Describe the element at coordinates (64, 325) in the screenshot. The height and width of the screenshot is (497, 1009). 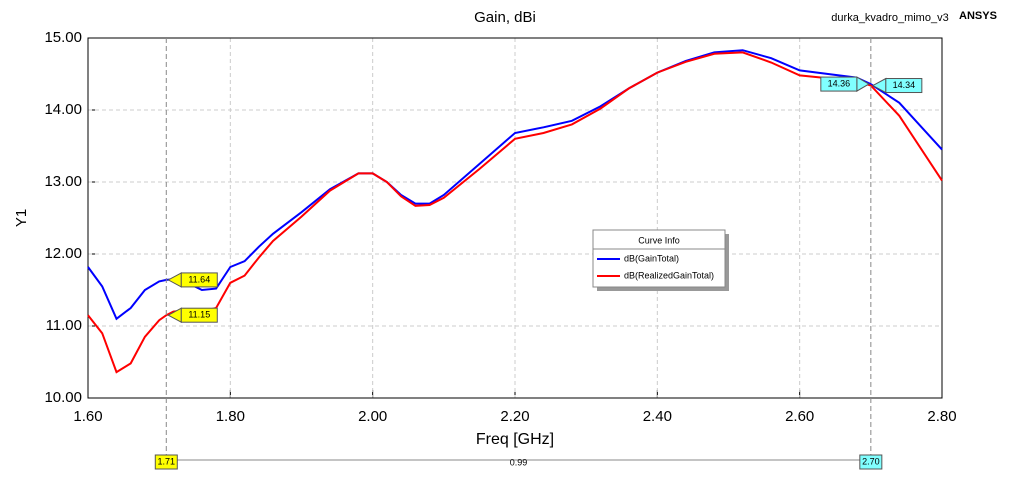
I see `y-tick-label: 11.00` at that location.